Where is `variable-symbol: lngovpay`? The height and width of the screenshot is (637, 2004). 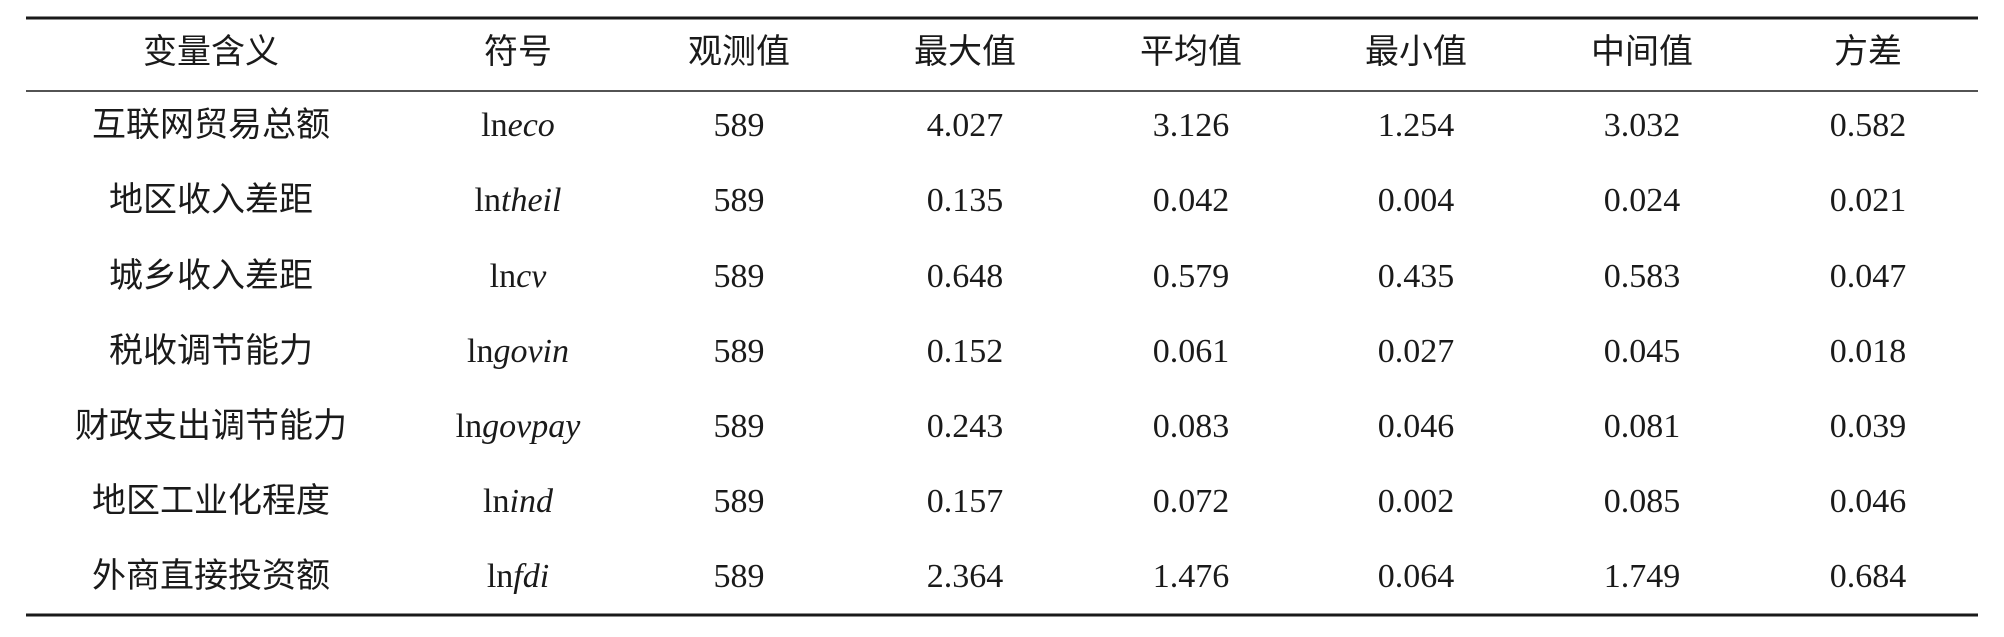
variable-symbol: lngovpay is located at coordinates (519, 426).